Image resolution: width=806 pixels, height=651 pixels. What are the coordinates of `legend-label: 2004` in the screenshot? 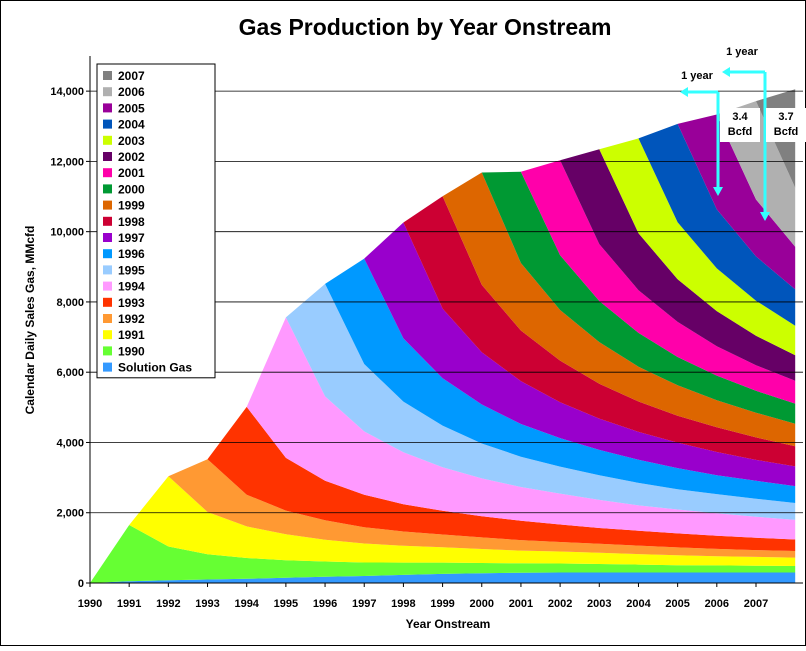 It's located at (131, 125).